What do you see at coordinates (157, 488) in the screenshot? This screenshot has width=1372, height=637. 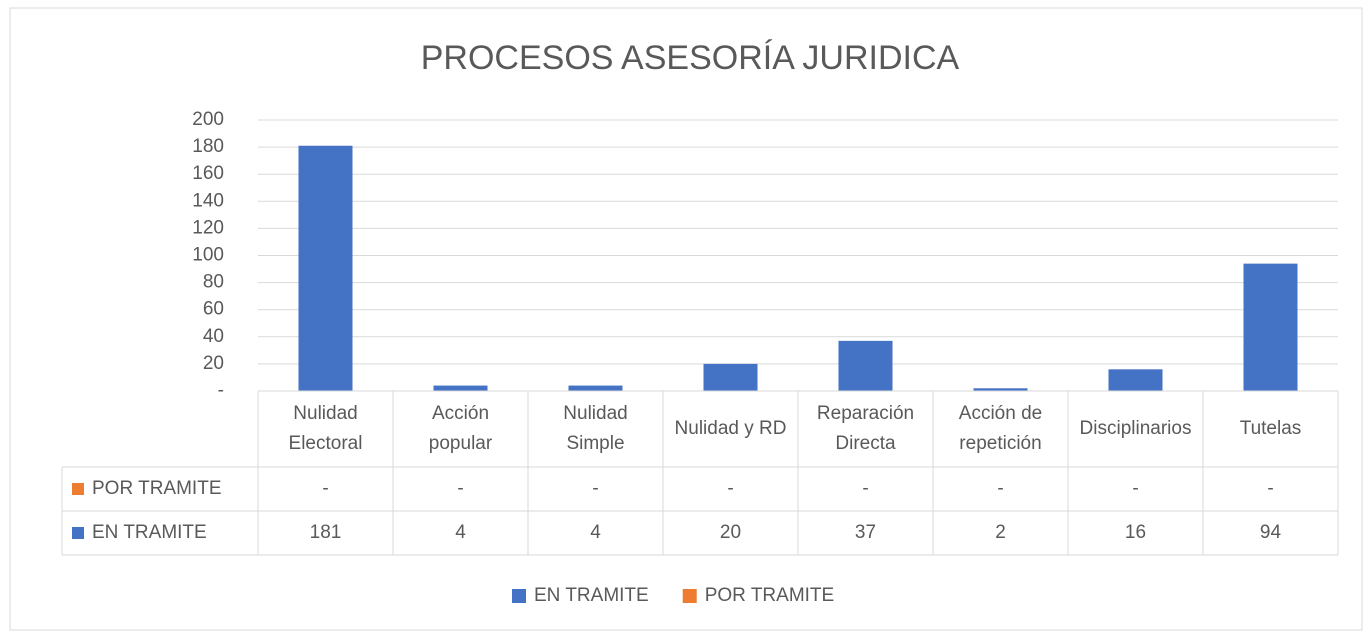 I see `row-label: POR TRAMITE` at bounding box center [157, 488].